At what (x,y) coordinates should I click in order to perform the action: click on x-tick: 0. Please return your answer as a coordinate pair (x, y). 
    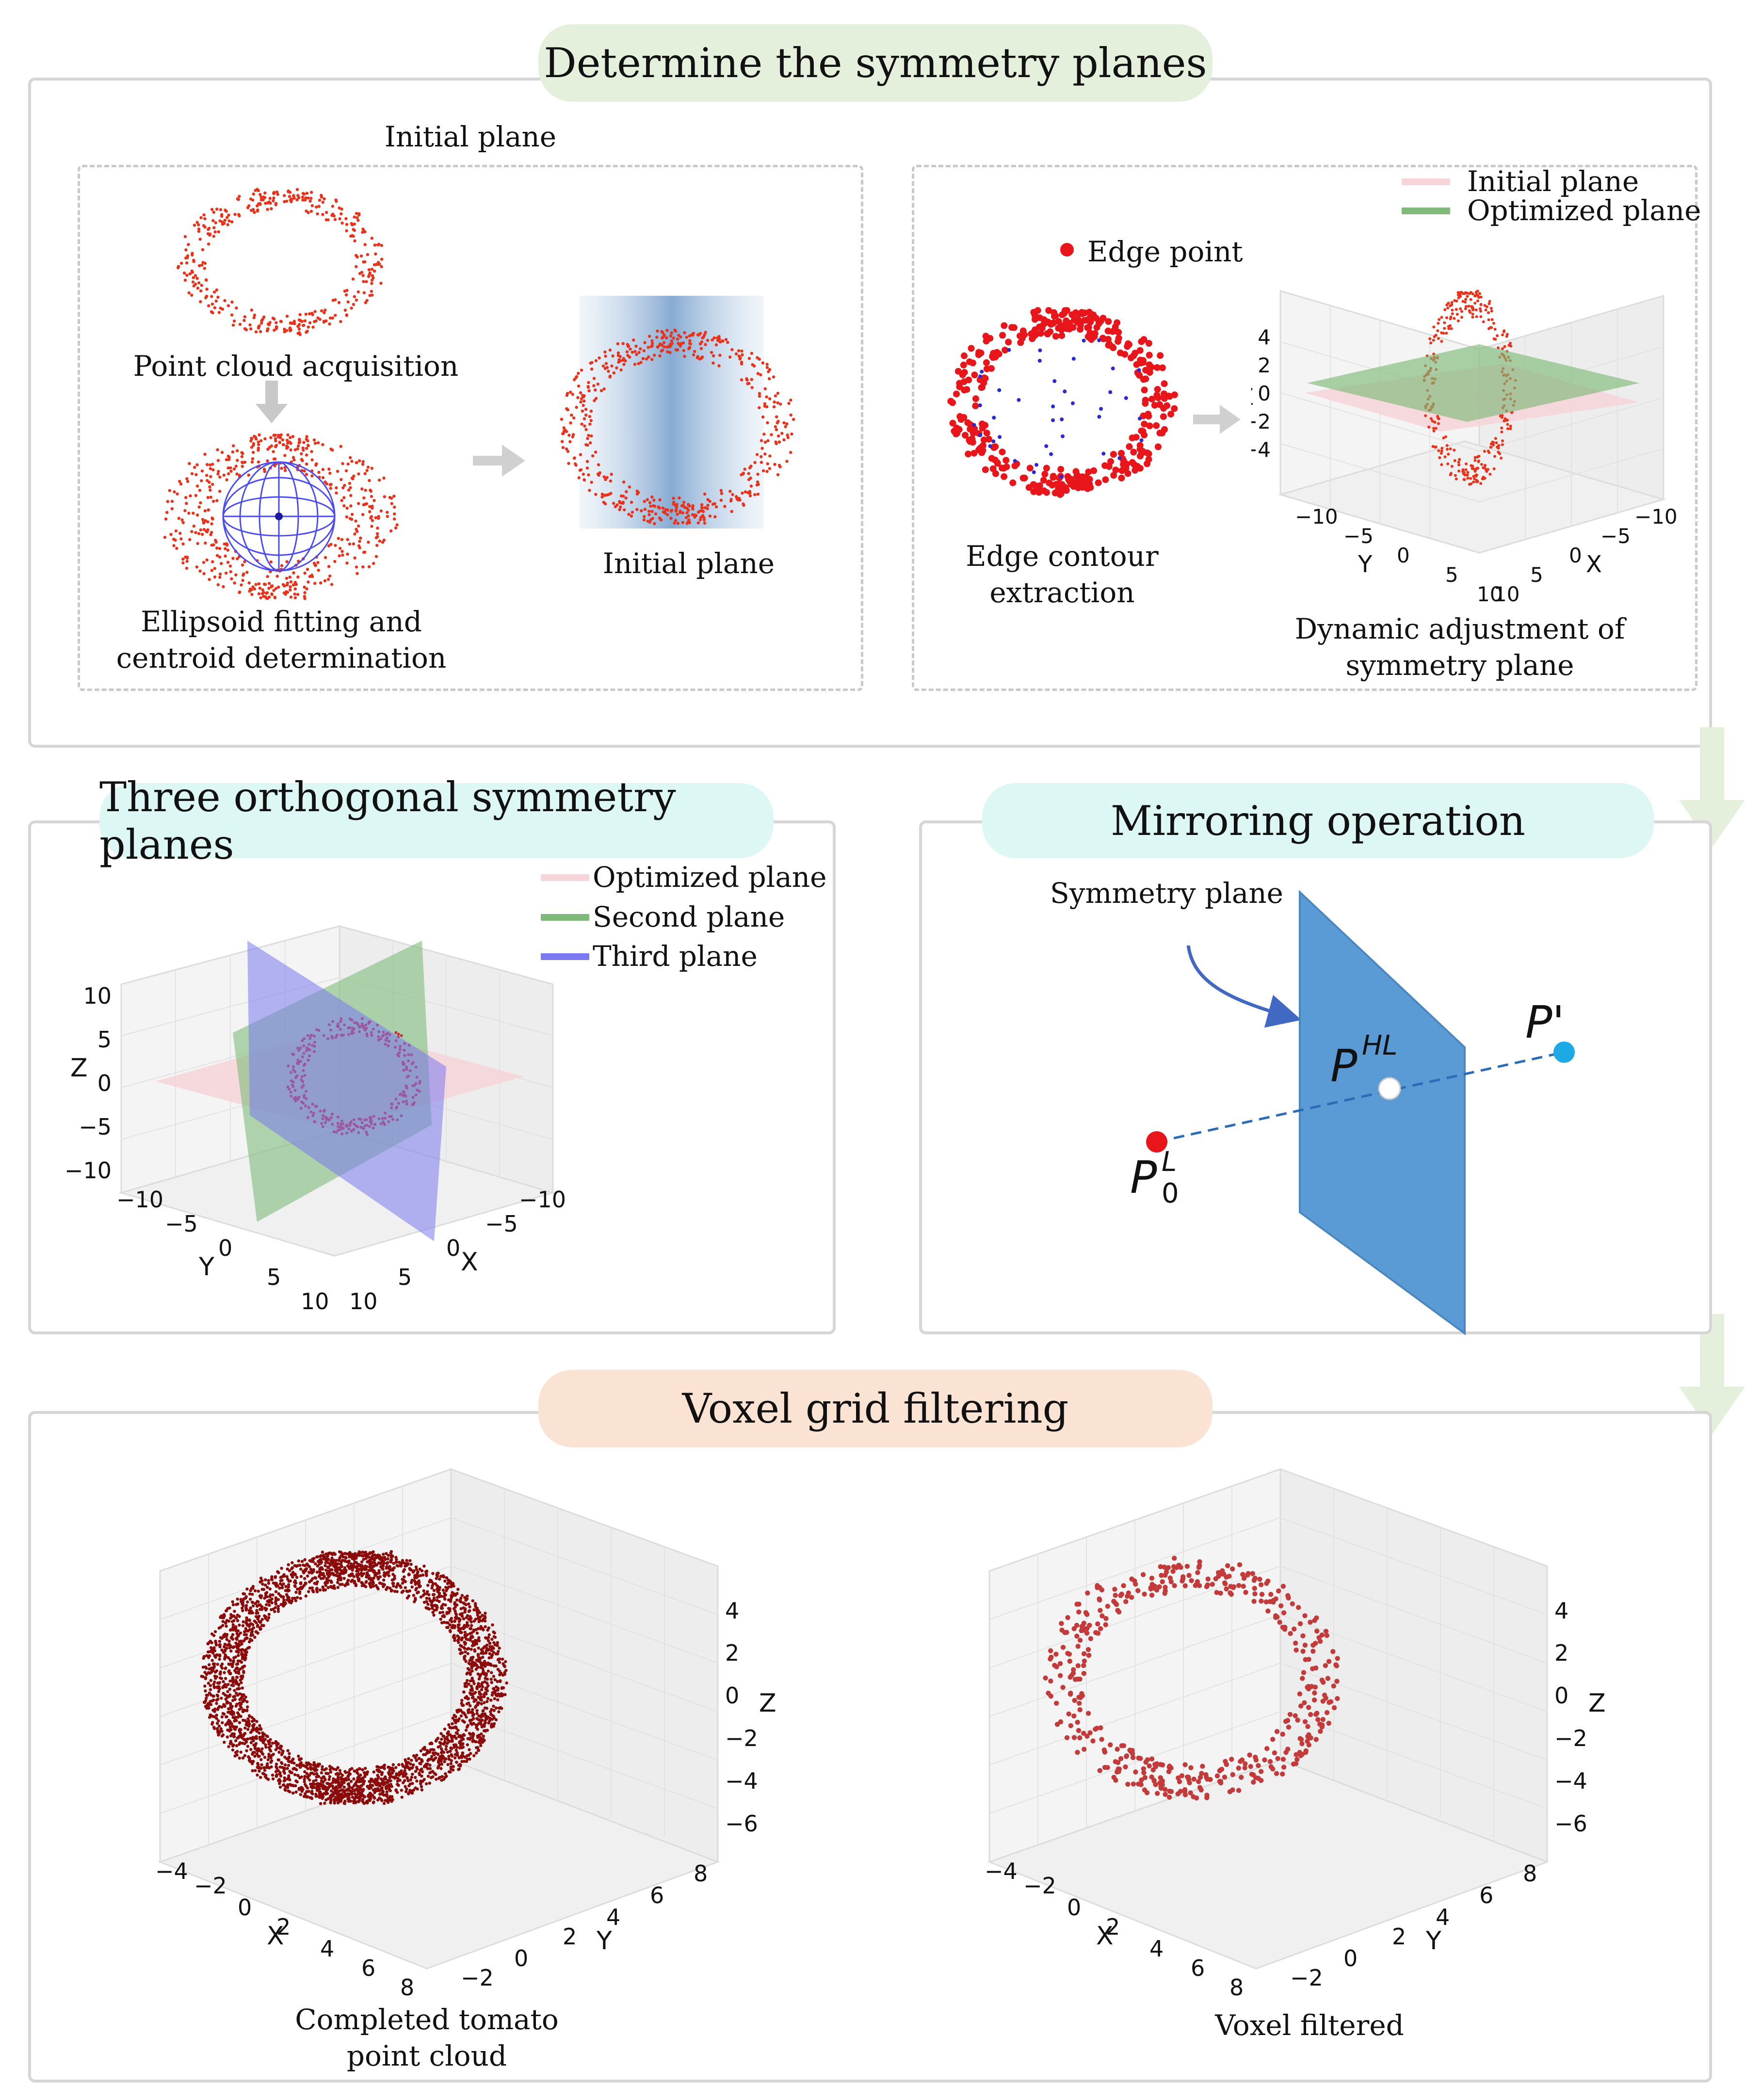
    Looking at the image, I should click on (453, 1248).